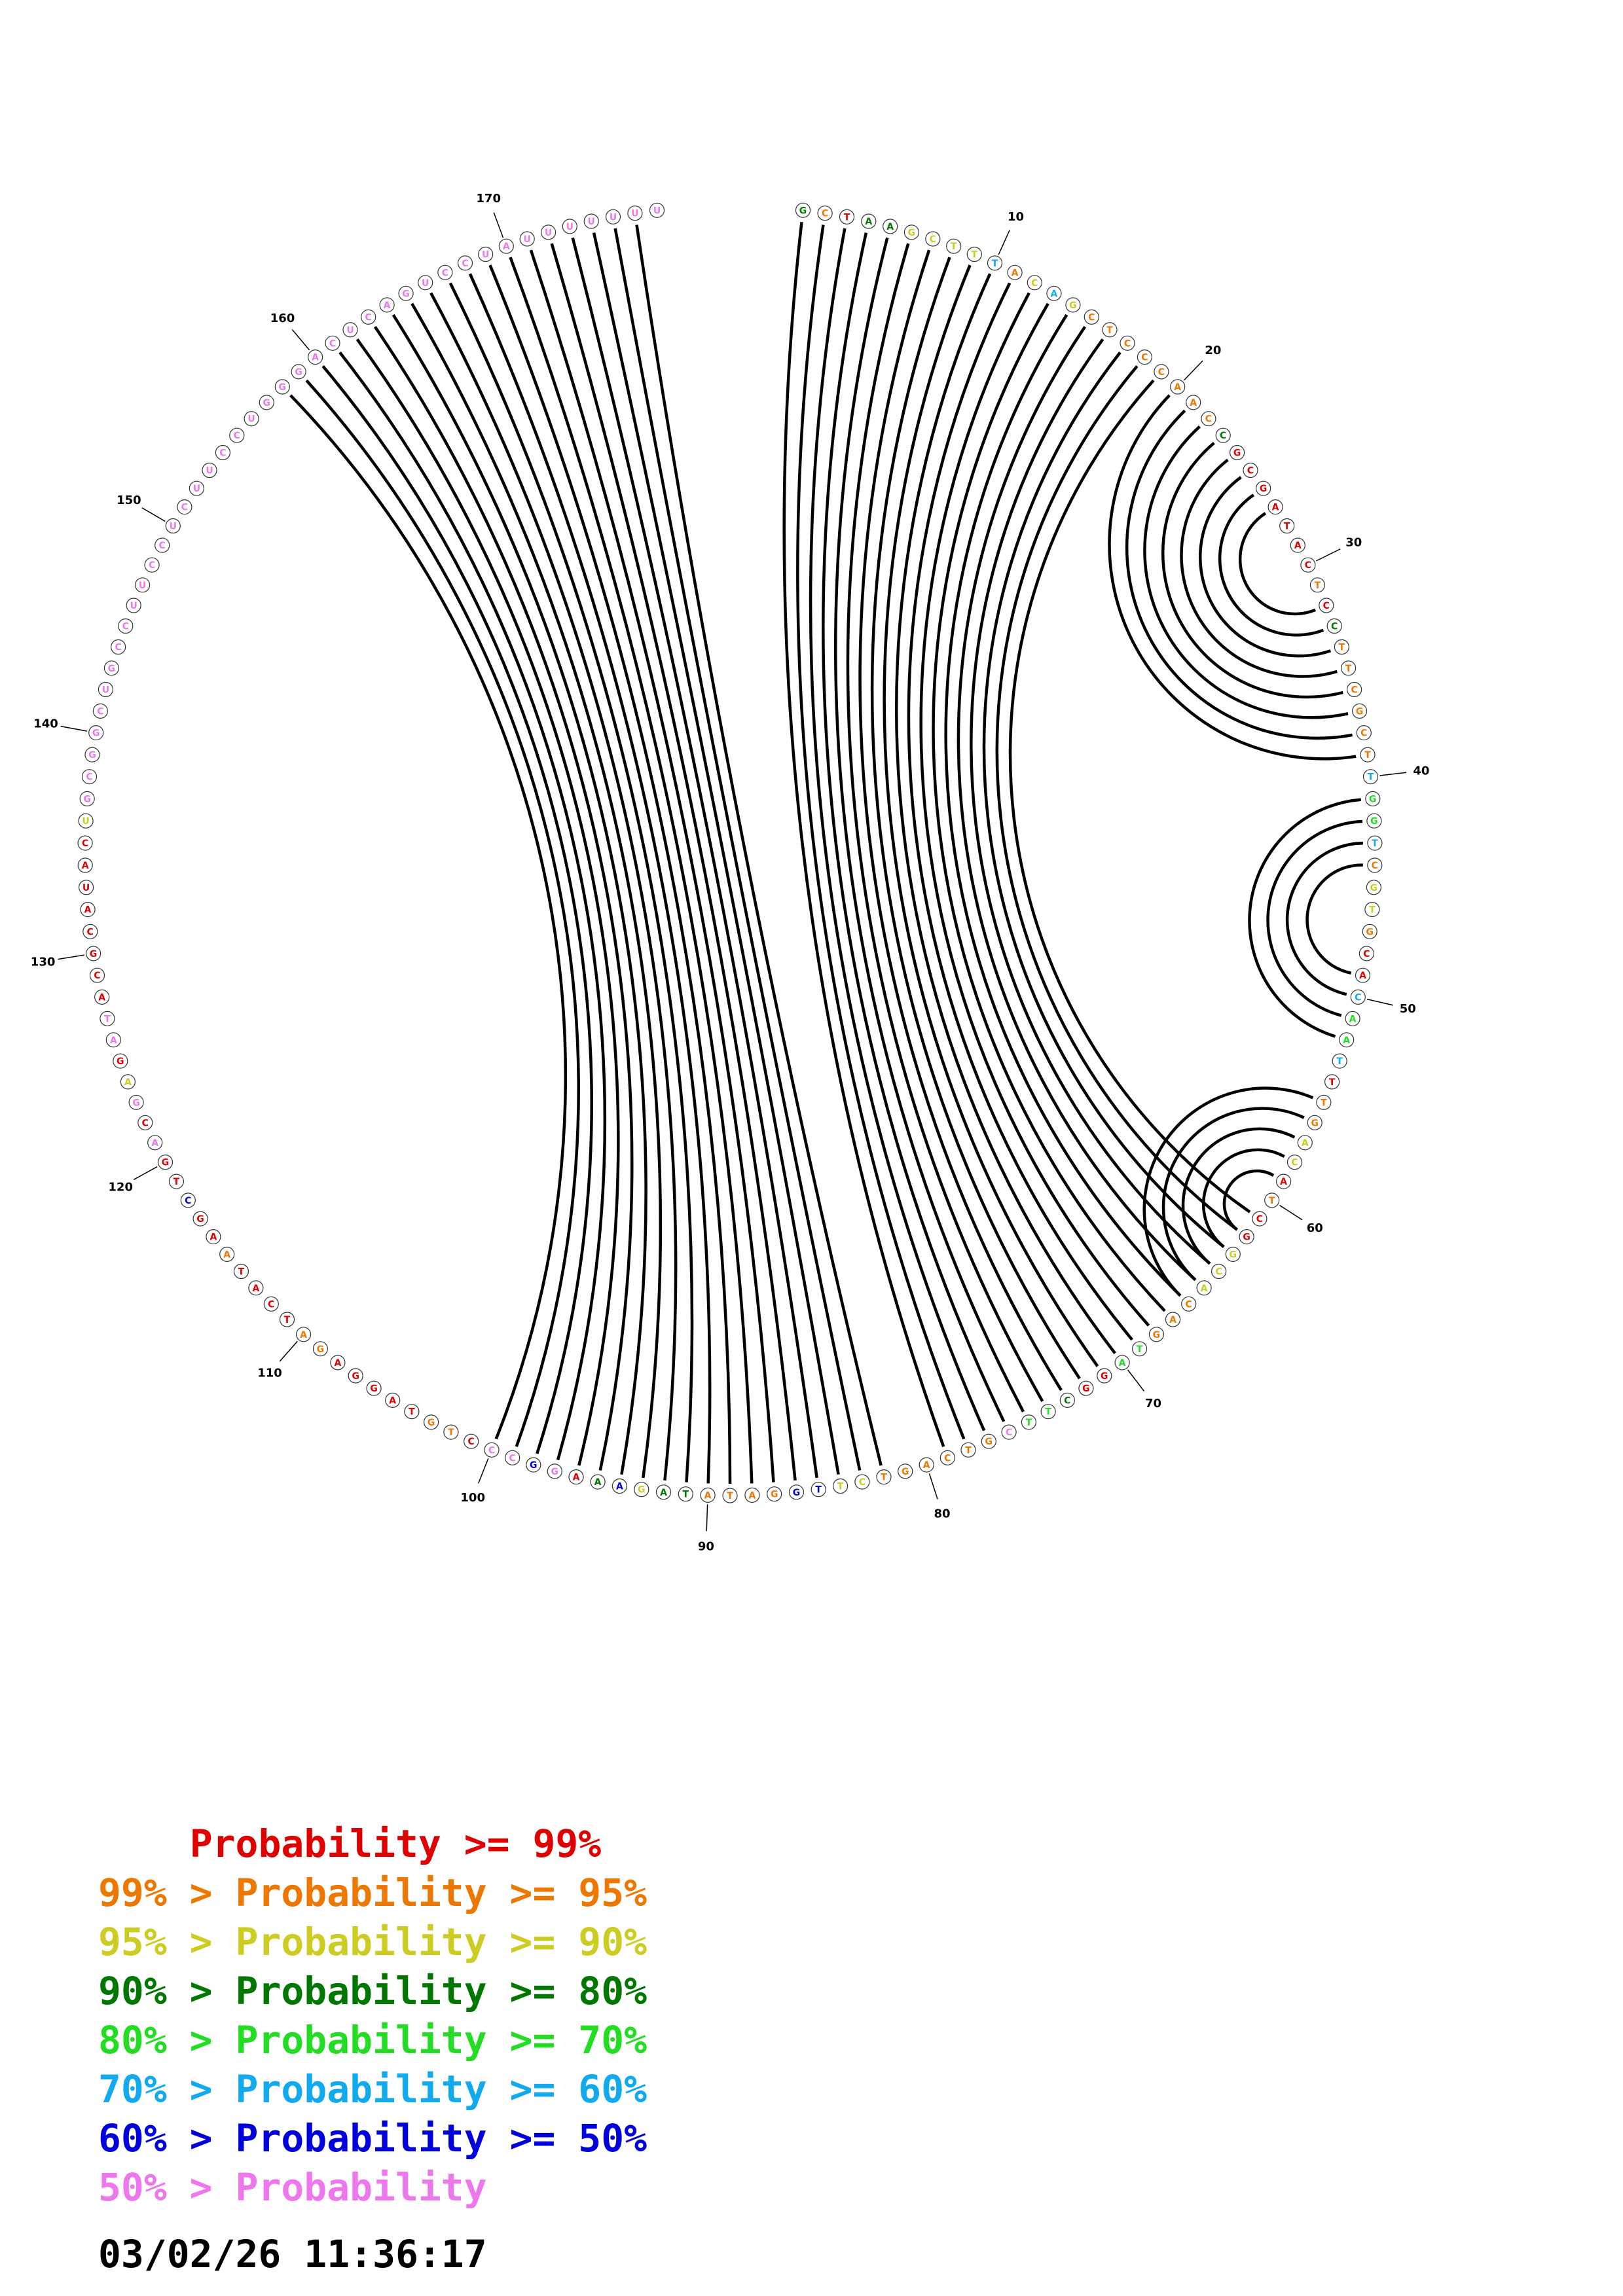 This screenshot has width=1623, height=2296. What do you see at coordinates (1315, 1228) in the screenshot?
I see `tick-label: 60` at bounding box center [1315, 1228].